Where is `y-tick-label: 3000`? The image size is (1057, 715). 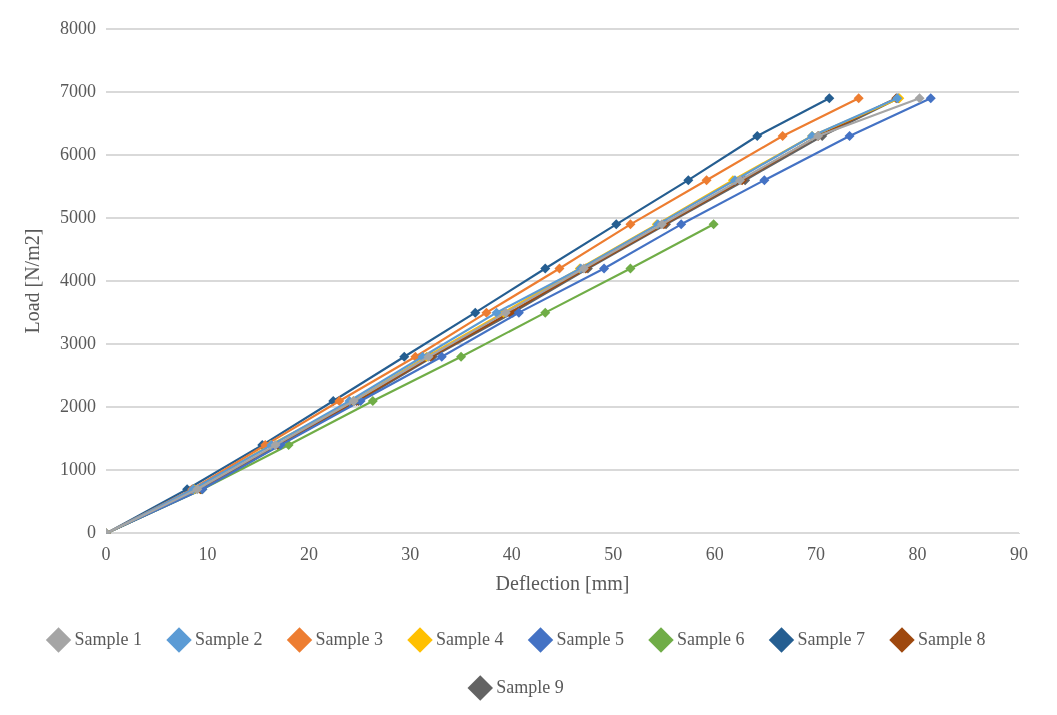
y-tick-label: 3000 is located at coordinates (78, 342).